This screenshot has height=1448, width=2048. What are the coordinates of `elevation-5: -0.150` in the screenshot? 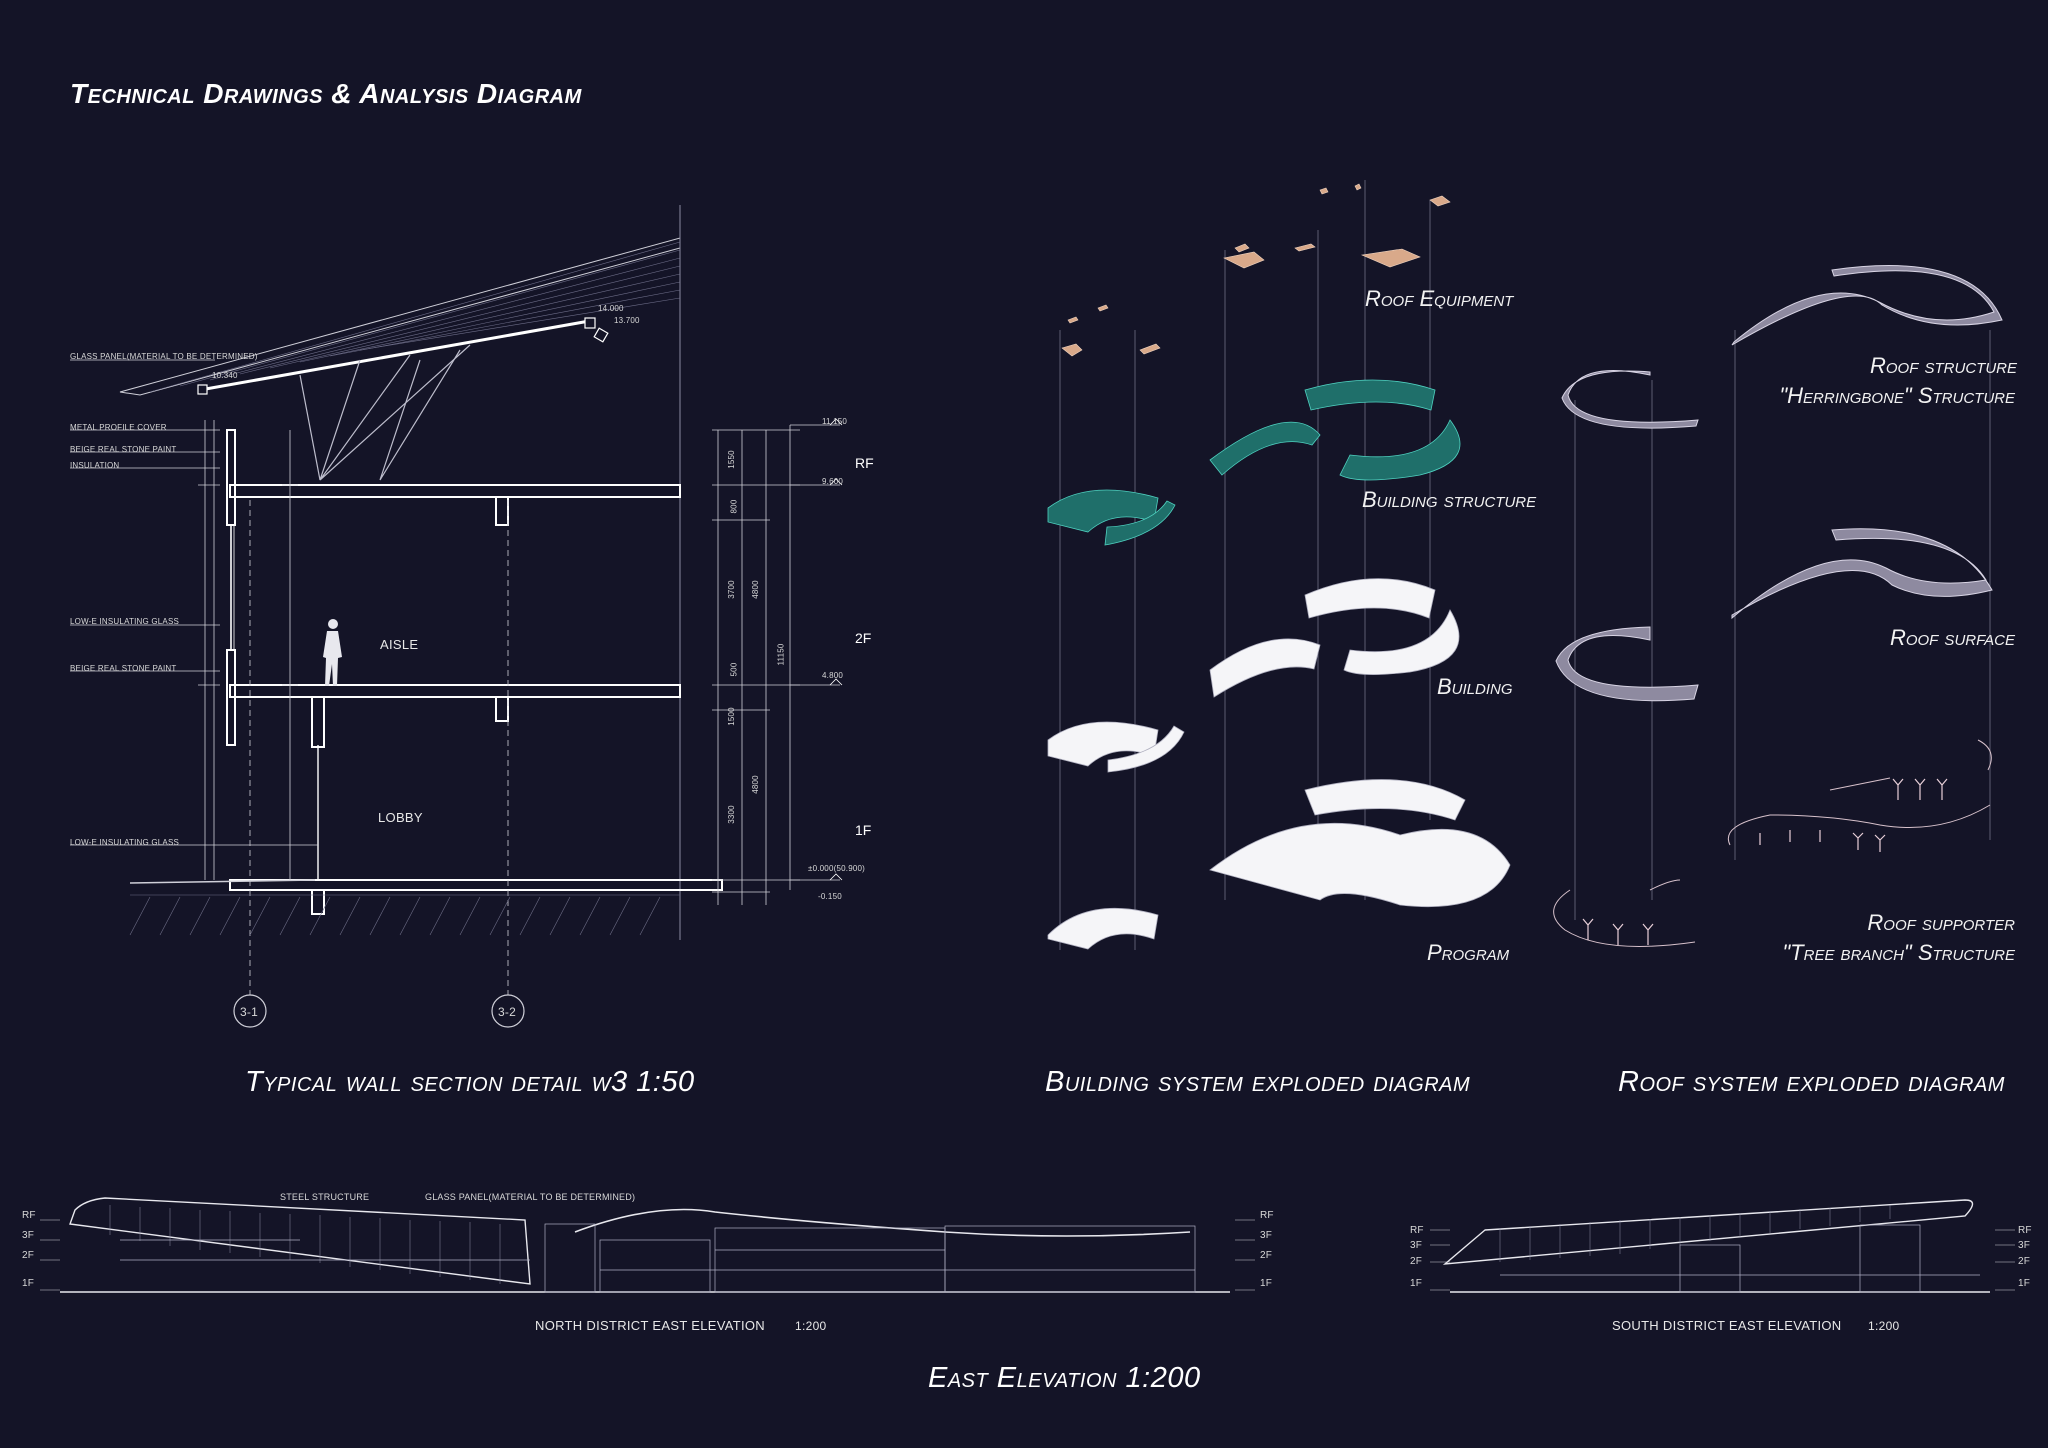 It's located at (830, 896).